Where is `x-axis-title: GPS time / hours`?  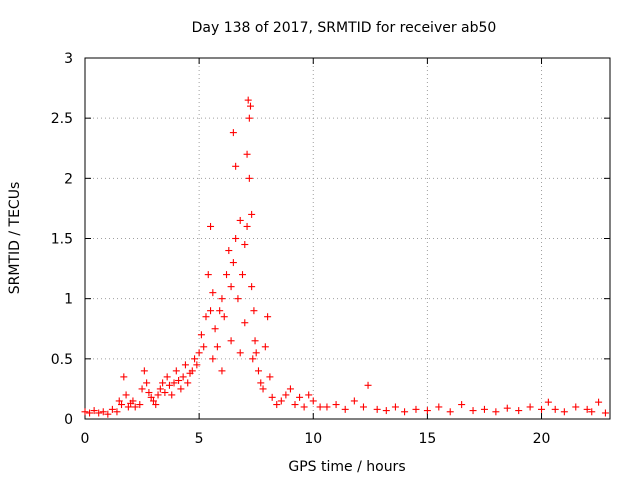 x-axis-title: GPS time / hours is located at coordinates (346, 467).